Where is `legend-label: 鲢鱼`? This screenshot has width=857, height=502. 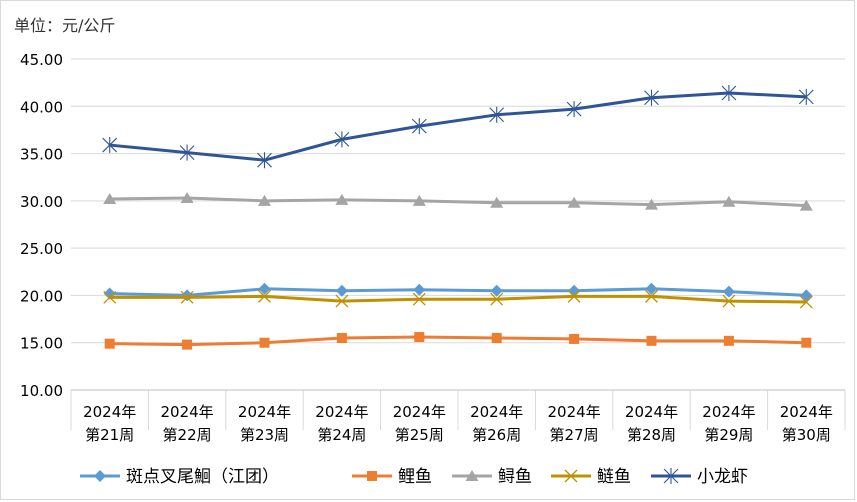
legend-label: 鲢鱼 is located at coordinates (614, 477).